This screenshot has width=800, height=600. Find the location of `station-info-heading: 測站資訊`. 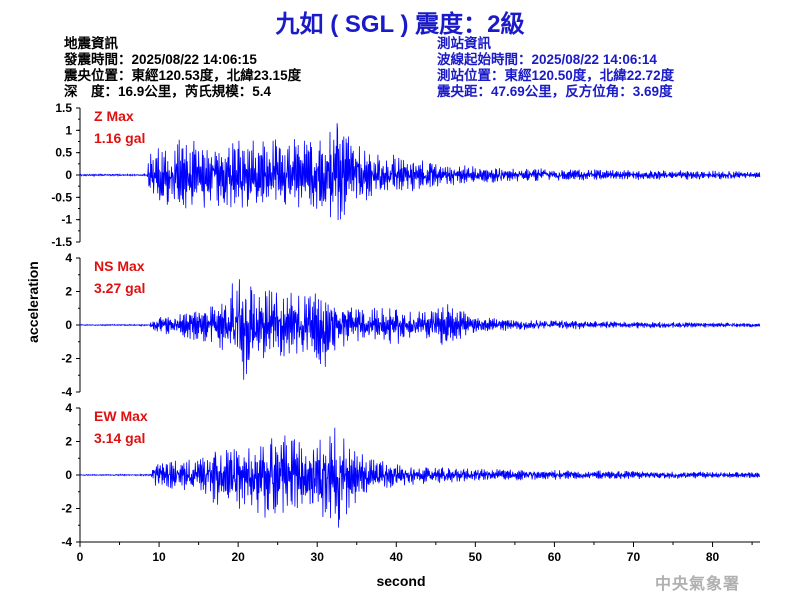

station-info-heading: 測站資訊 is located at coordinates (464, 43).